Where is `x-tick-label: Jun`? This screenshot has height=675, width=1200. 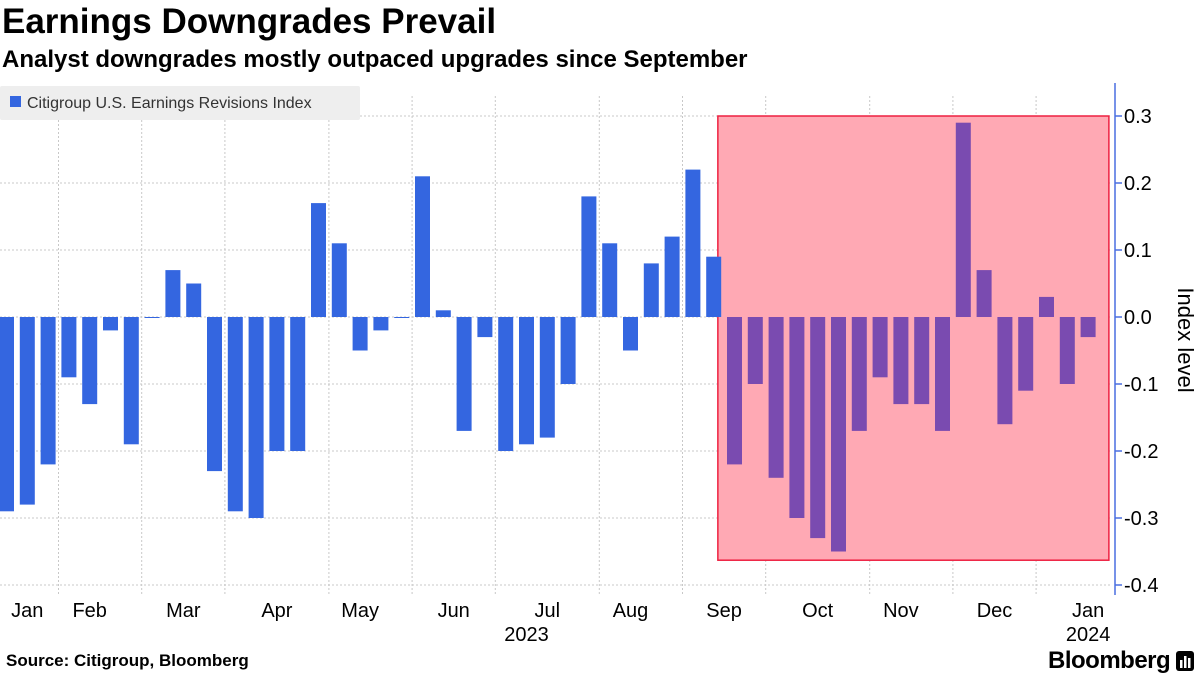 x-tick-label: Jun is located at coordinates (454, 611).